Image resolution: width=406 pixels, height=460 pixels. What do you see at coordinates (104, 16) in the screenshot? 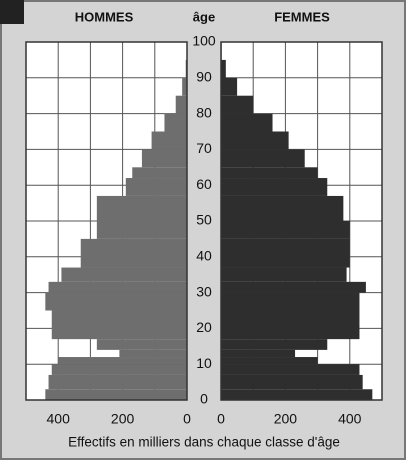
I see `left-header: HOMMES` at bounding box center [104, 16].